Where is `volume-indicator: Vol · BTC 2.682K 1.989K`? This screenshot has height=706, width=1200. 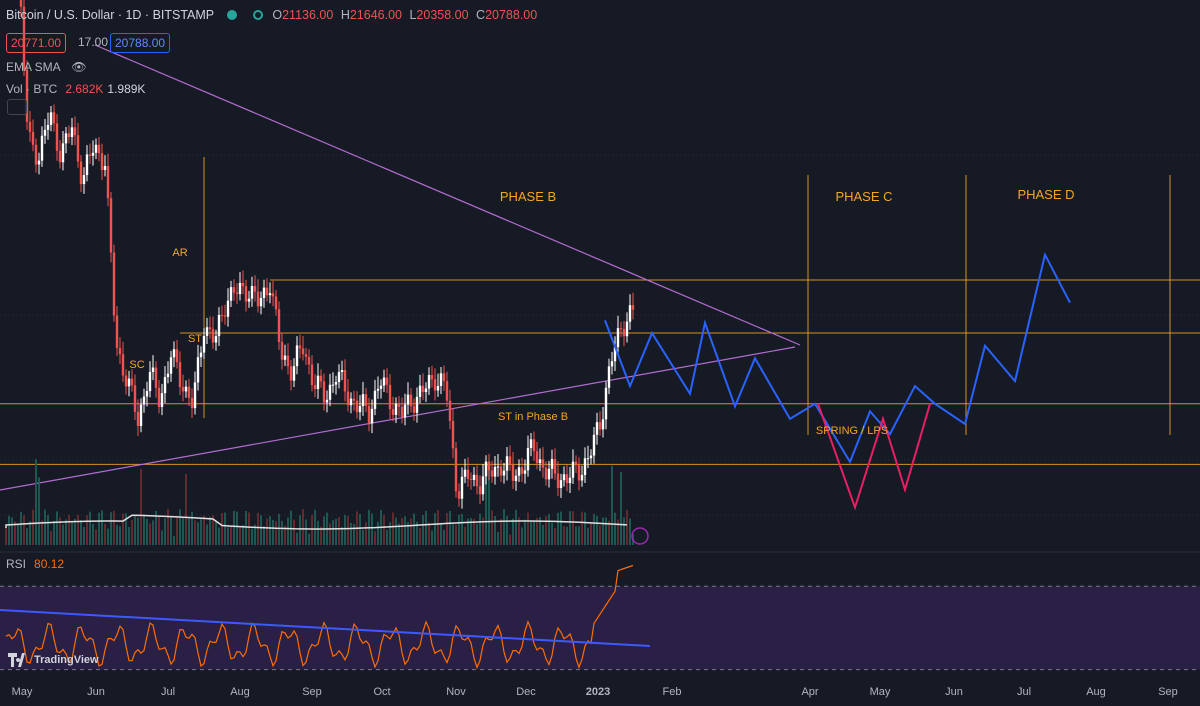 volume-indicator: Vol · BTC 2.682K 1.989K is located at coordinates (75, 89).